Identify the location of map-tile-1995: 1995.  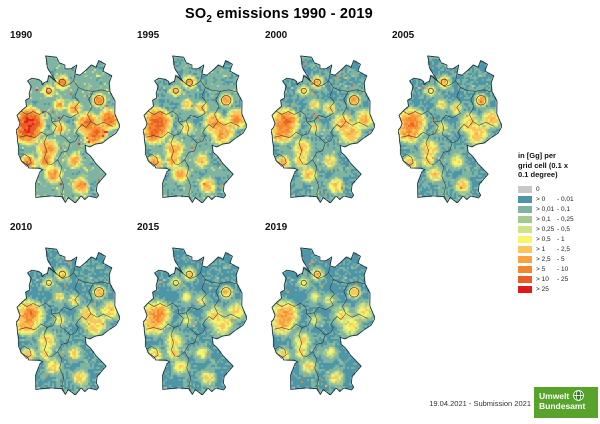
(197, 114).